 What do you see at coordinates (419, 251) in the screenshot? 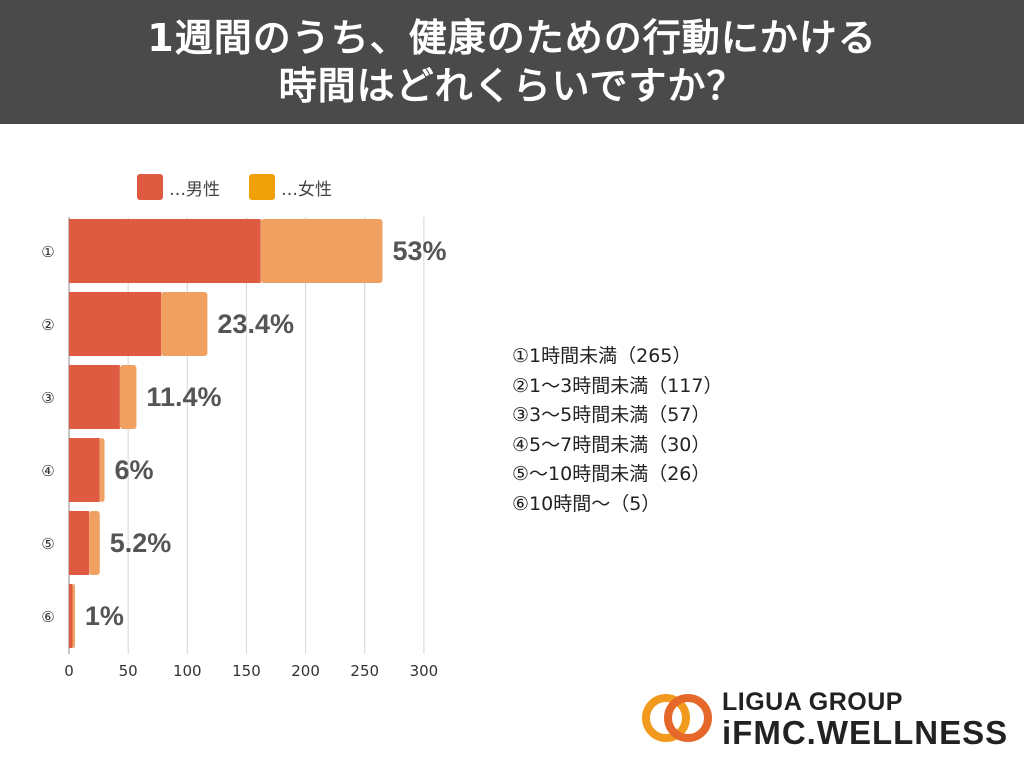
I see `data-label: 53%` at bounding box center [419, 251].